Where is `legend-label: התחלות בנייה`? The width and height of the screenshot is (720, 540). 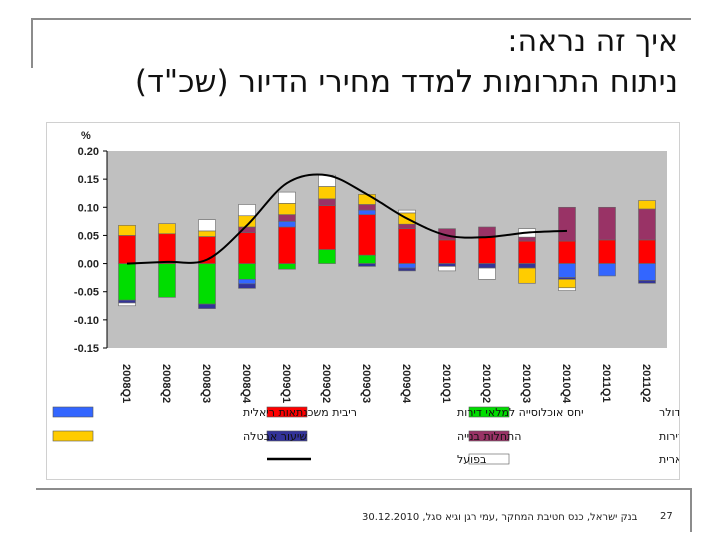 legend-label: התחלות בנייה is located at coordinates (489, 436).